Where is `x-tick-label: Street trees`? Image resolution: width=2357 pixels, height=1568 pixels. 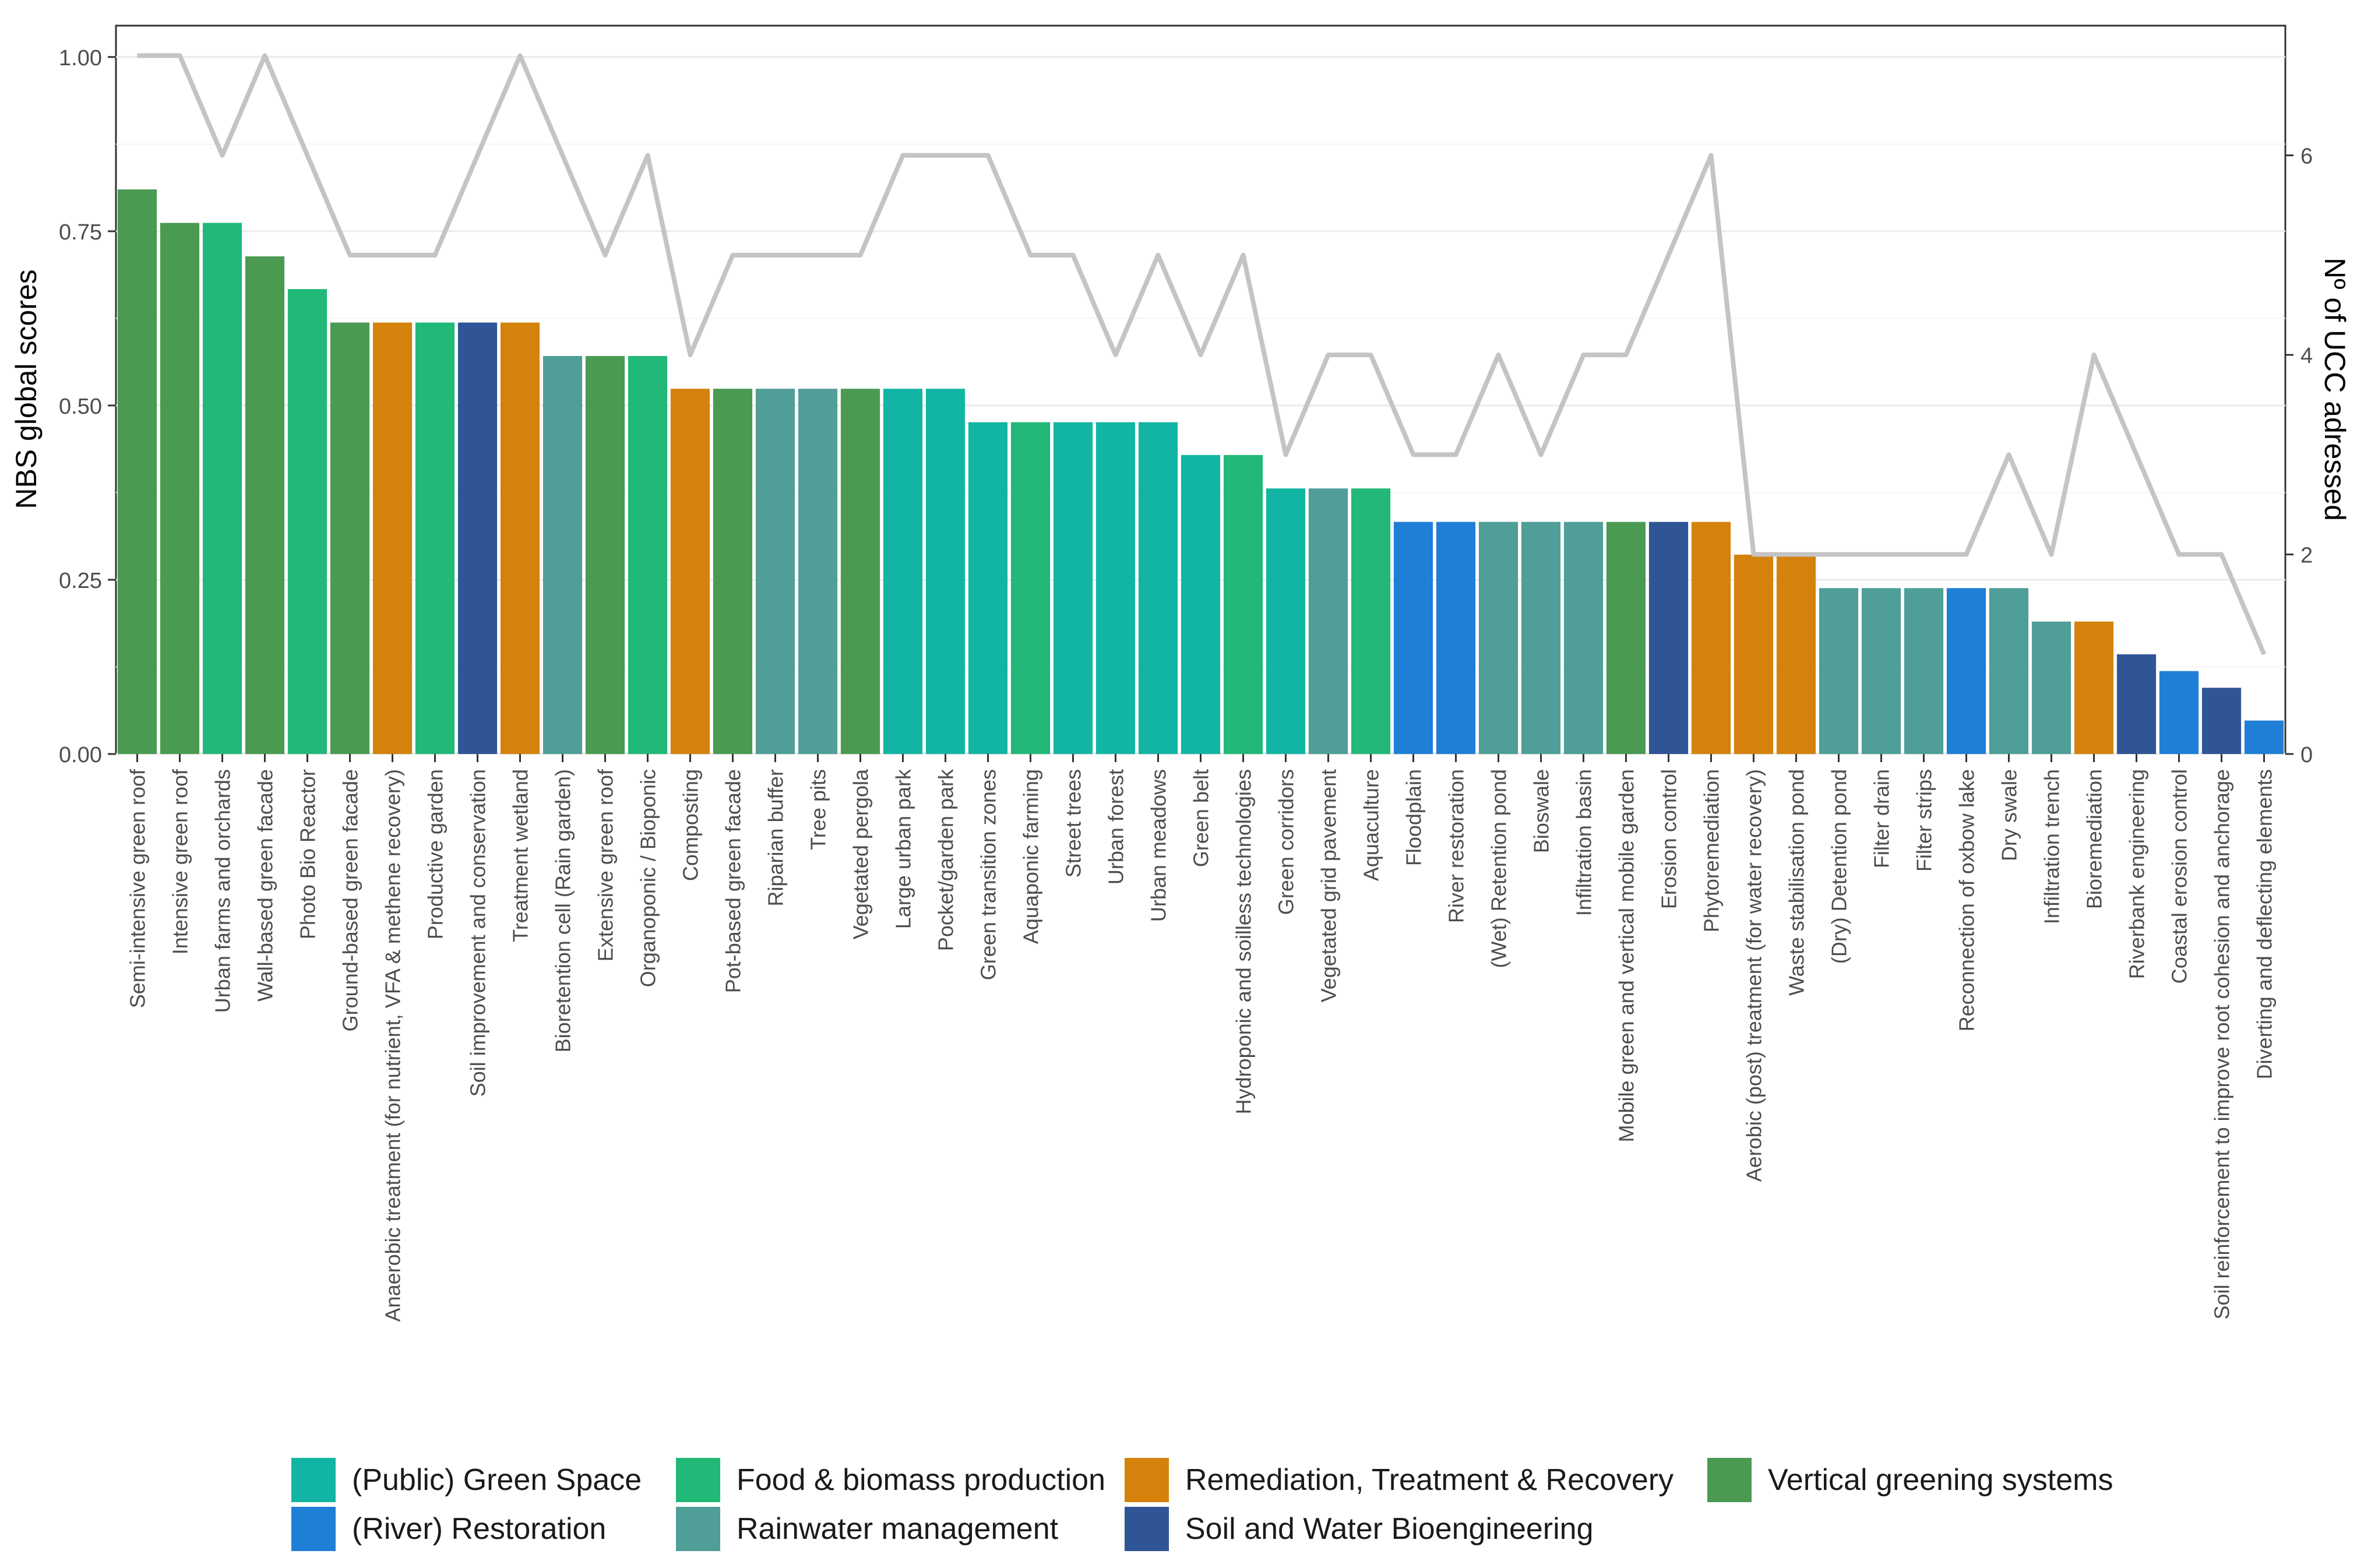 x-tick-label: Street trees is located at coordinates (1074, 823).